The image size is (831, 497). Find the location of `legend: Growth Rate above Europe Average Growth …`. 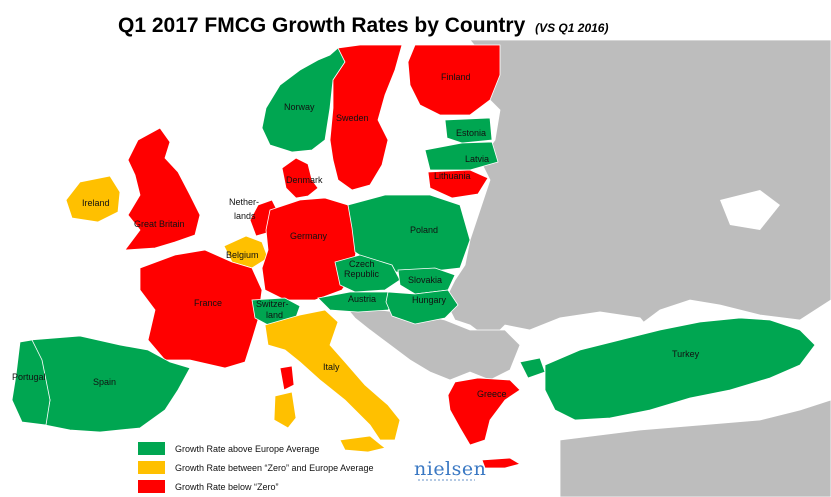

legend: Growth Rate above Europe Average Growth … is located at coordinates (255, 468).